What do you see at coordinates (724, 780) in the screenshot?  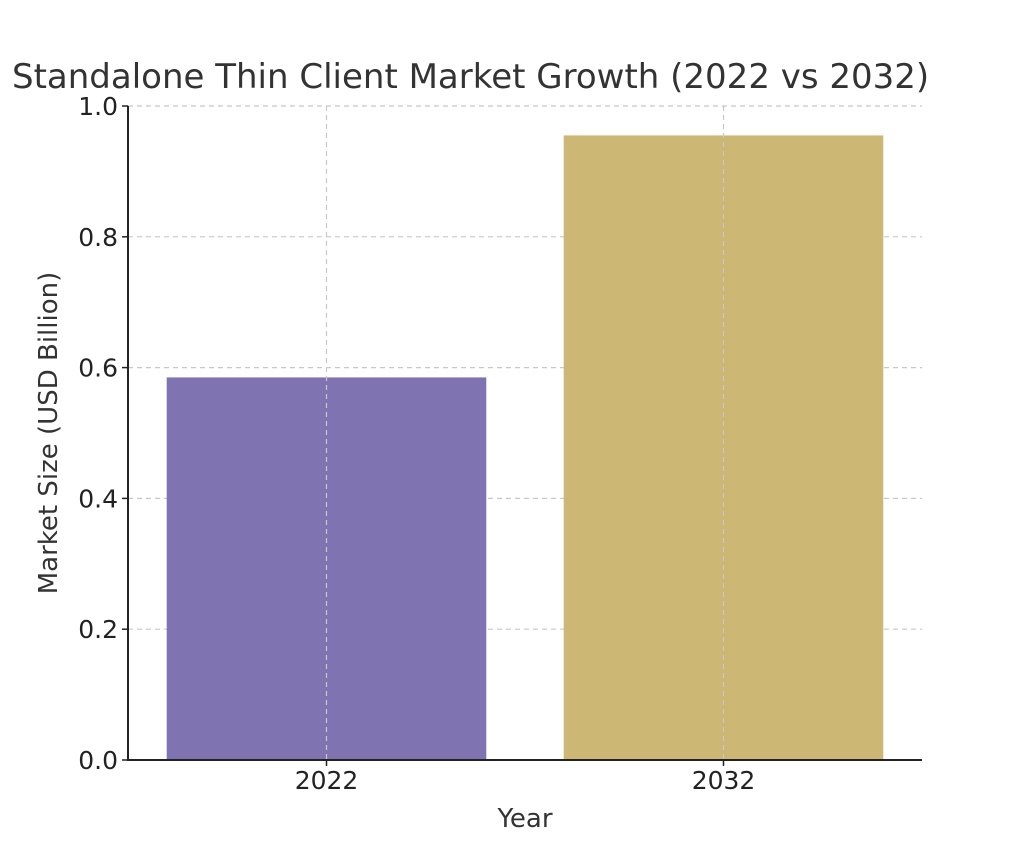 I see `x-tick-label: 2032` at bounding box center [724, 780].